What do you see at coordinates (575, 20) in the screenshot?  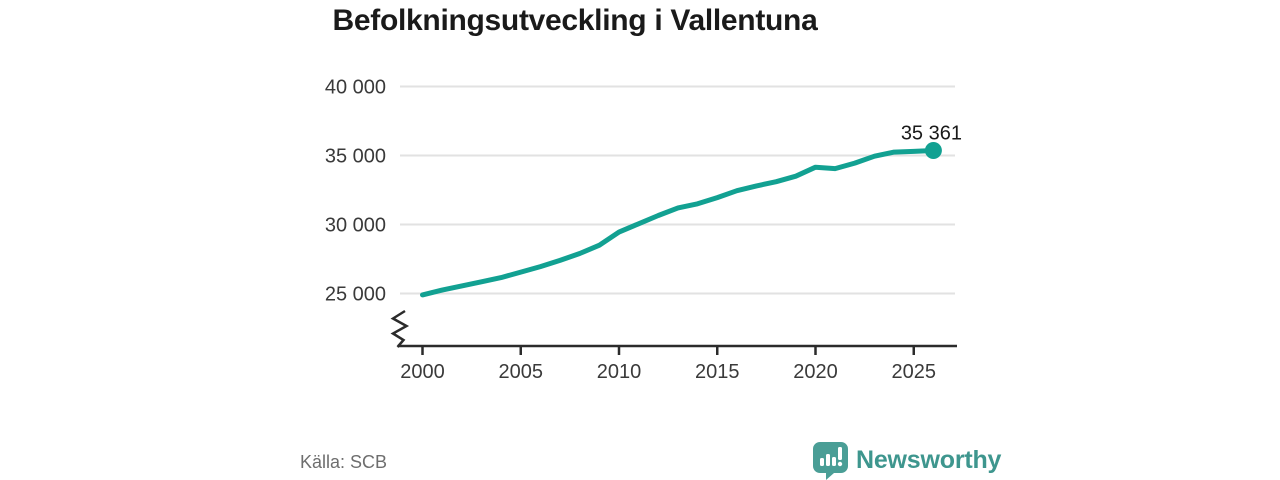 I see `chart-title: Befolkningsutveckling i Vallentuna` at bounding box center [575, 20].